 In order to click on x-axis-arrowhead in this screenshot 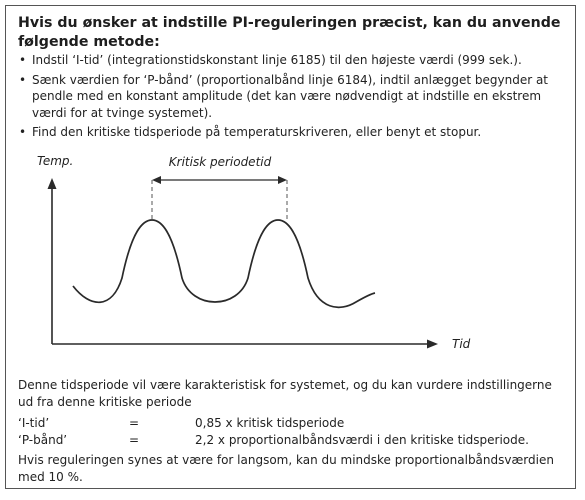, I will do `click(432, 344)`.